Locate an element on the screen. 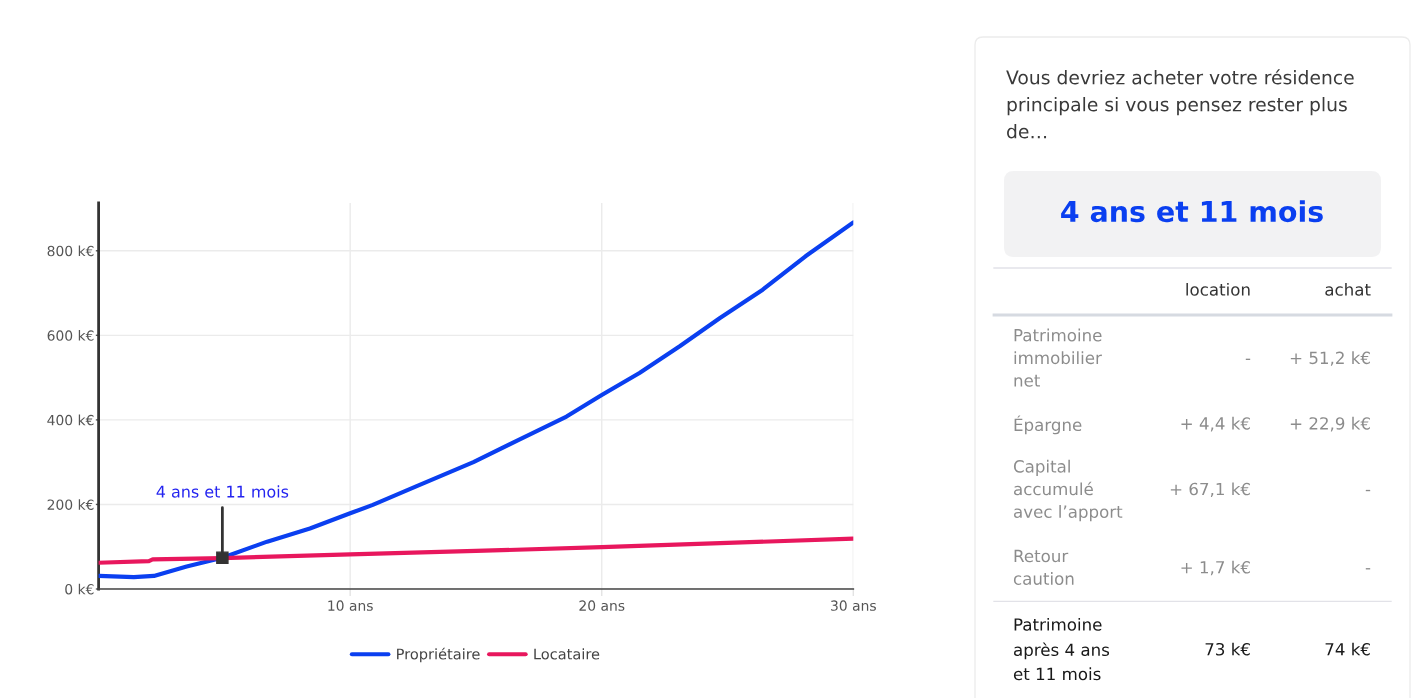 The height and width of the screenshot is (698, 1413). text: Retour caution is located at coordinates (1043, 567).